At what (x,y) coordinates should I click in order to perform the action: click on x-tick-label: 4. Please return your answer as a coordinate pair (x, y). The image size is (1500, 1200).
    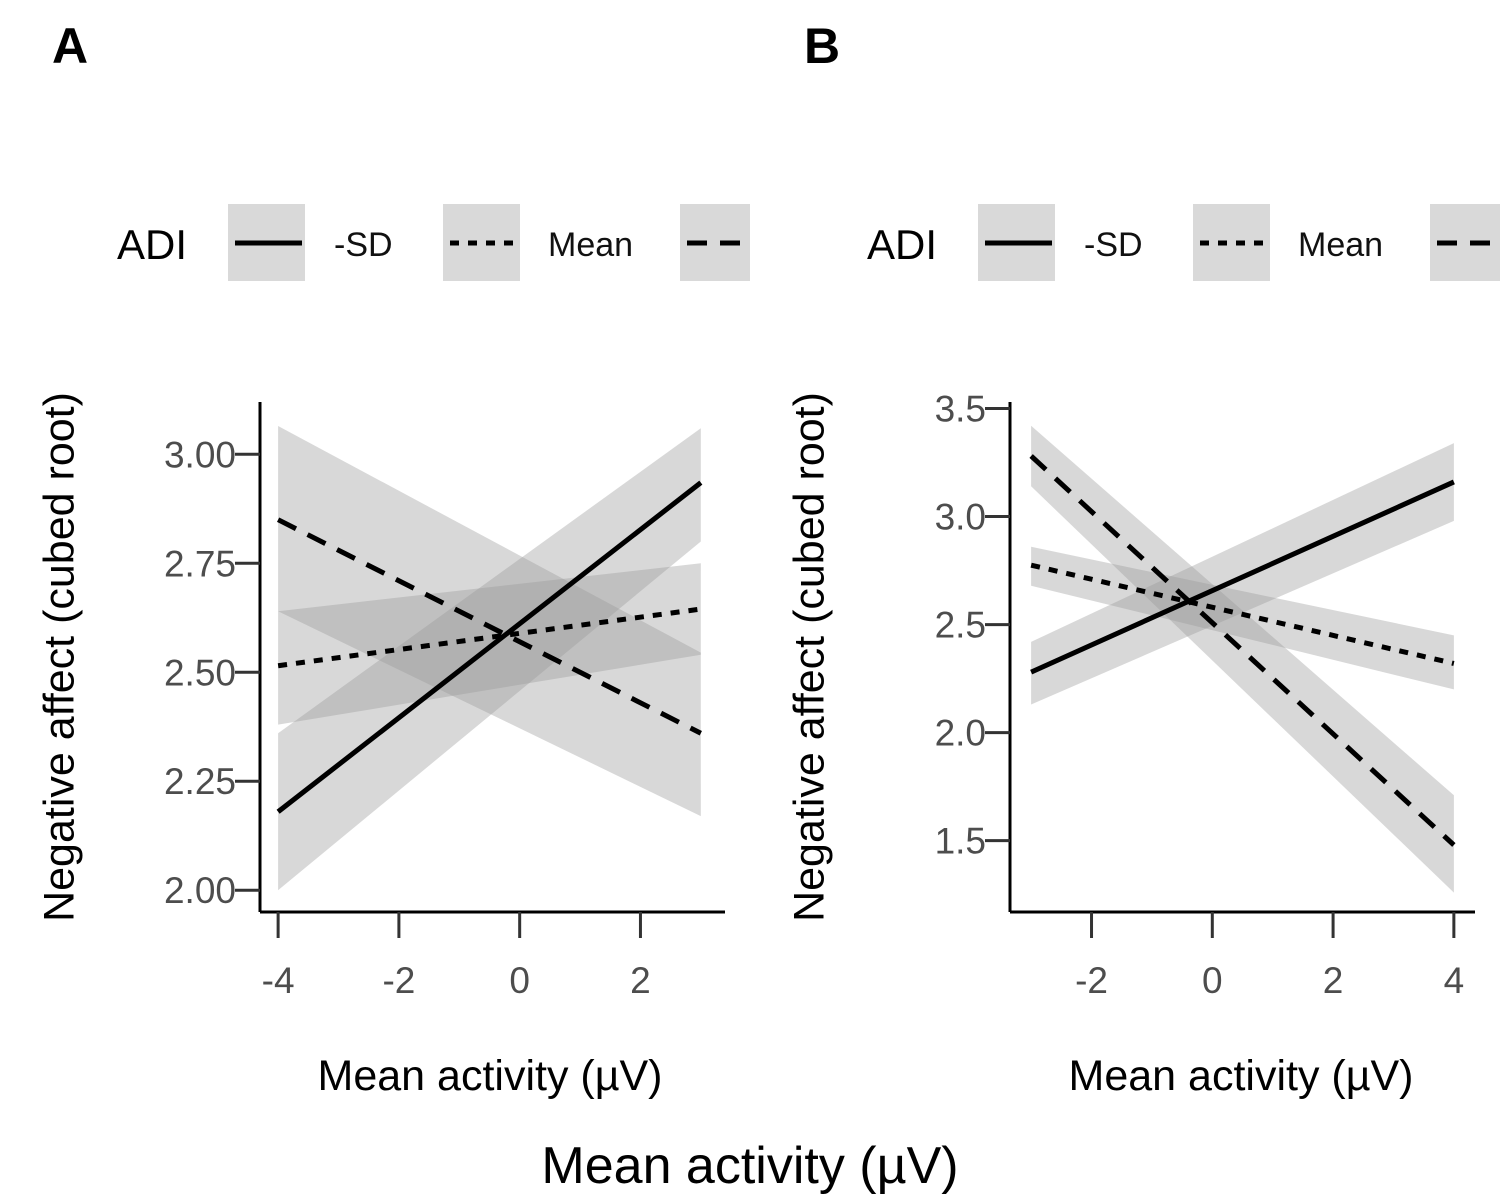
    Looking at the image, I should click on (1454, 980).